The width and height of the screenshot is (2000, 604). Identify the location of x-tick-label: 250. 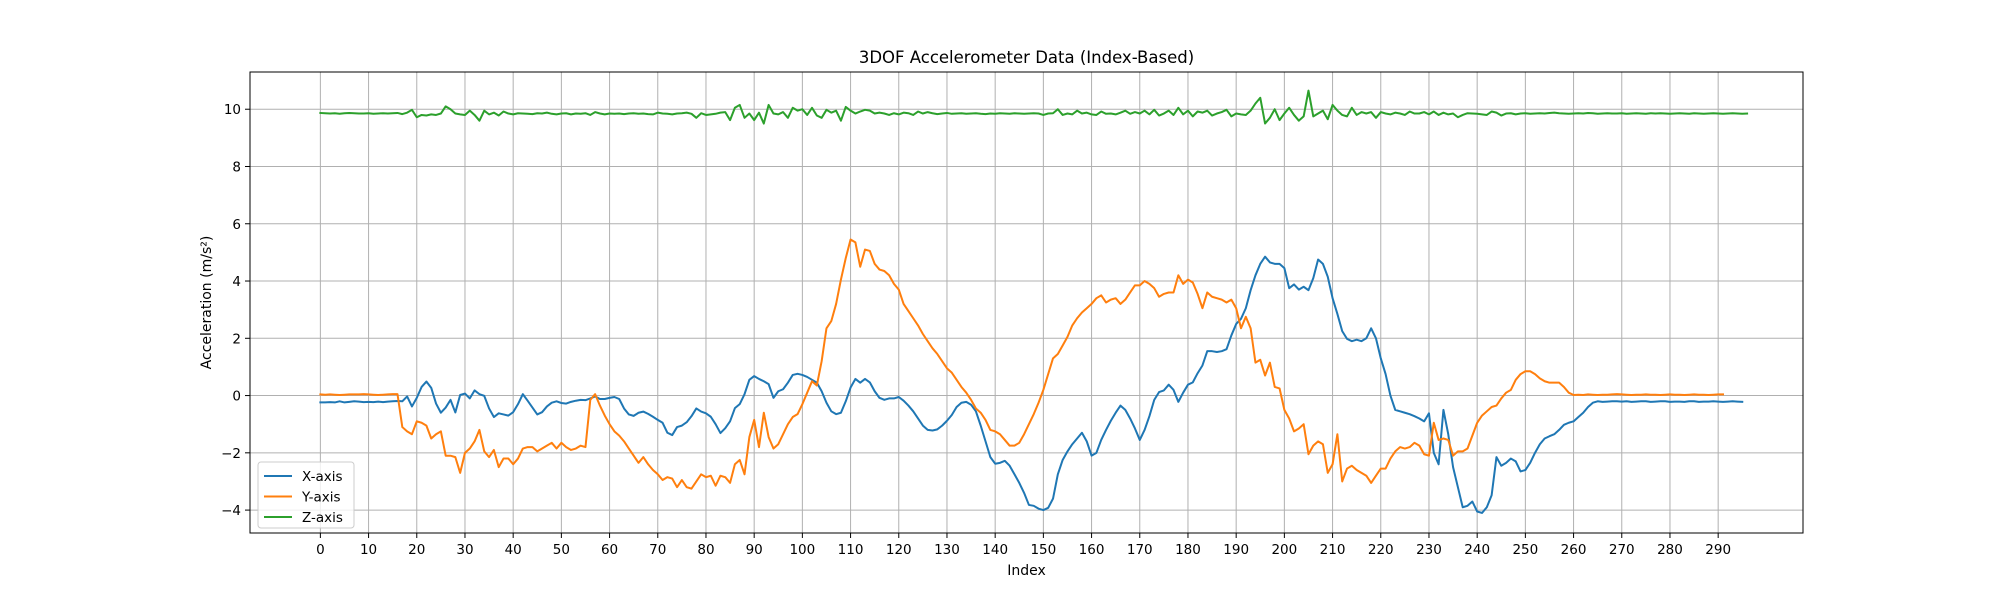
(1525, 550).